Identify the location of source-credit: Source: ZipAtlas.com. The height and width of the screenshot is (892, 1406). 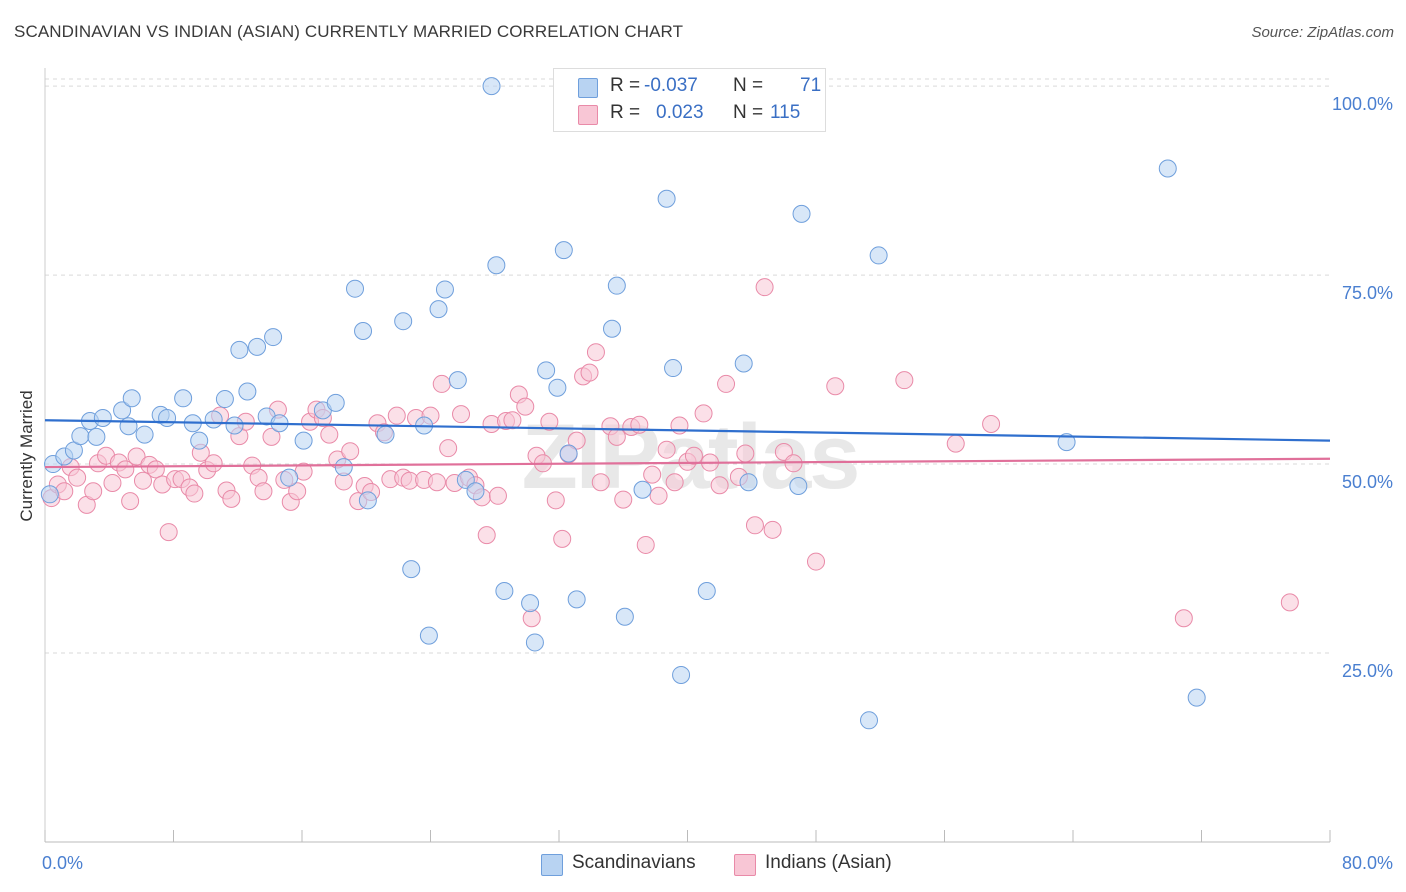
(1322, 32).